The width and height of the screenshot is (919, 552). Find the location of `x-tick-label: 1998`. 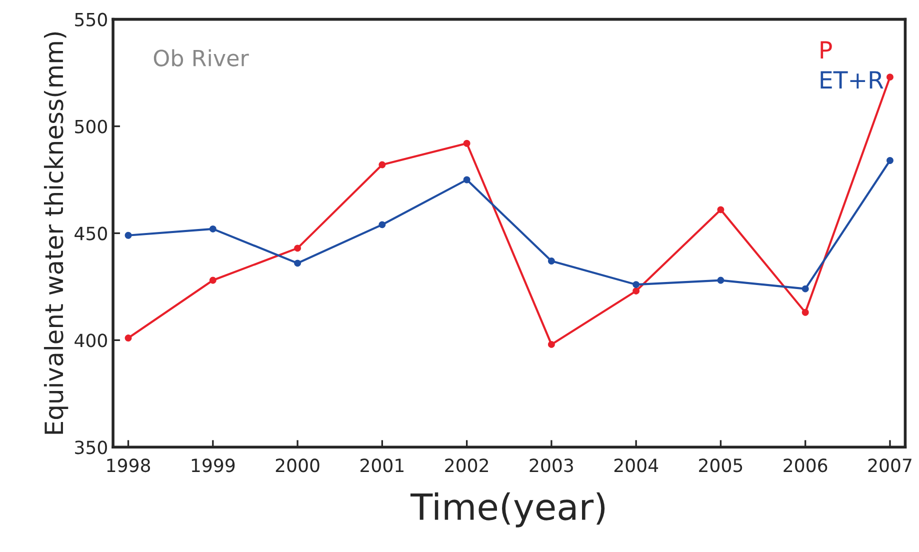

x-tick-label: 1998 is located at coordinates (128, 465).